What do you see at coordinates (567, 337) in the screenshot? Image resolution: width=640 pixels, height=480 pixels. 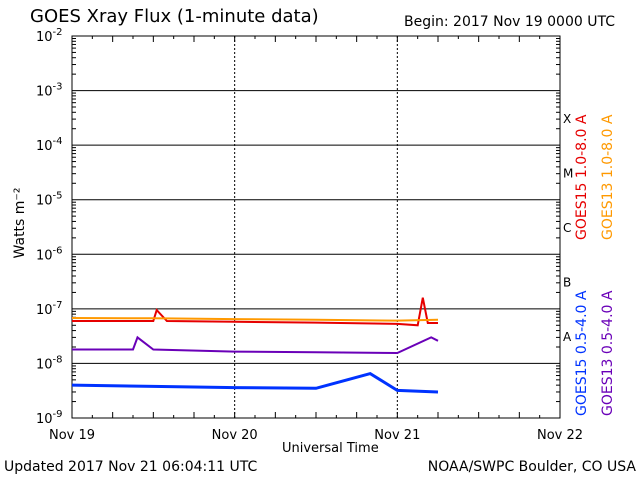 I see `flare-class-label: A` at bounding box center [567, 337].